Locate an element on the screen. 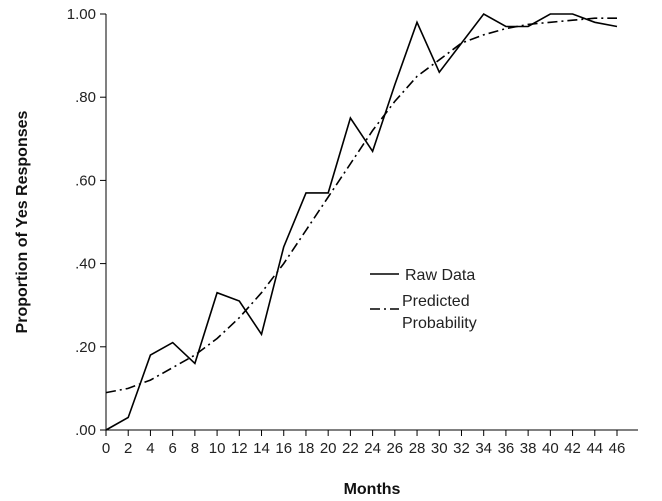 The height and width of the screenshot is (501, 662). x-tick-label: 32 is located at coordinates (461, 448).